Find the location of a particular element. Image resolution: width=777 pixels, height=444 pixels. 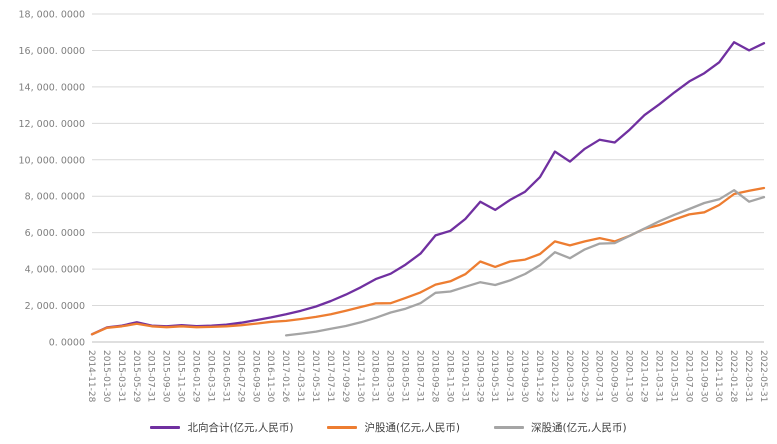

x-tick-label: 2020-09-30 is located at coordinates (614, 376).